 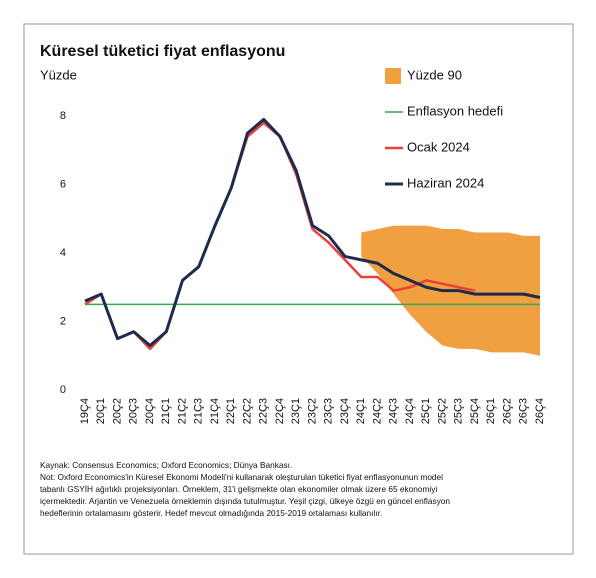 What do you see at coordinates (345, 411) in the screenshot?
I see `x-tick-label: 23Ç4` at bounding box center [345, 411].